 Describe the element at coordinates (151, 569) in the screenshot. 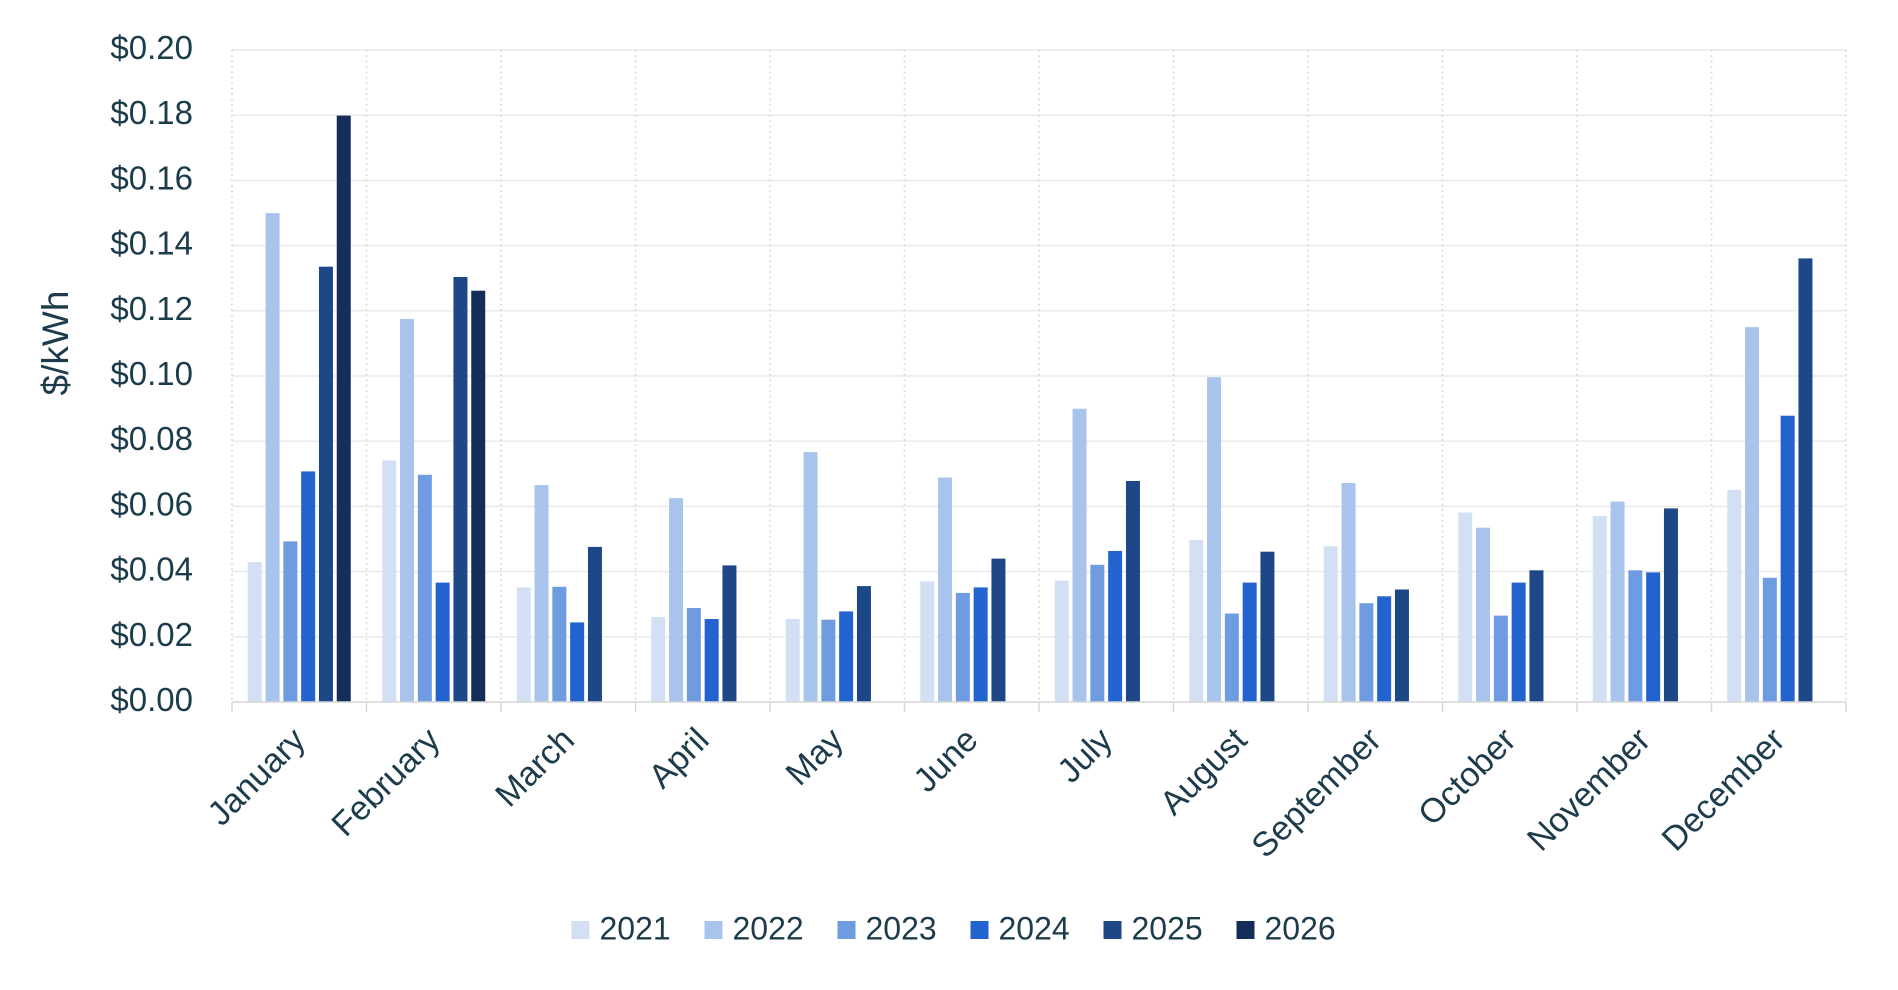

I see `svg-text: $0.04` at that location.